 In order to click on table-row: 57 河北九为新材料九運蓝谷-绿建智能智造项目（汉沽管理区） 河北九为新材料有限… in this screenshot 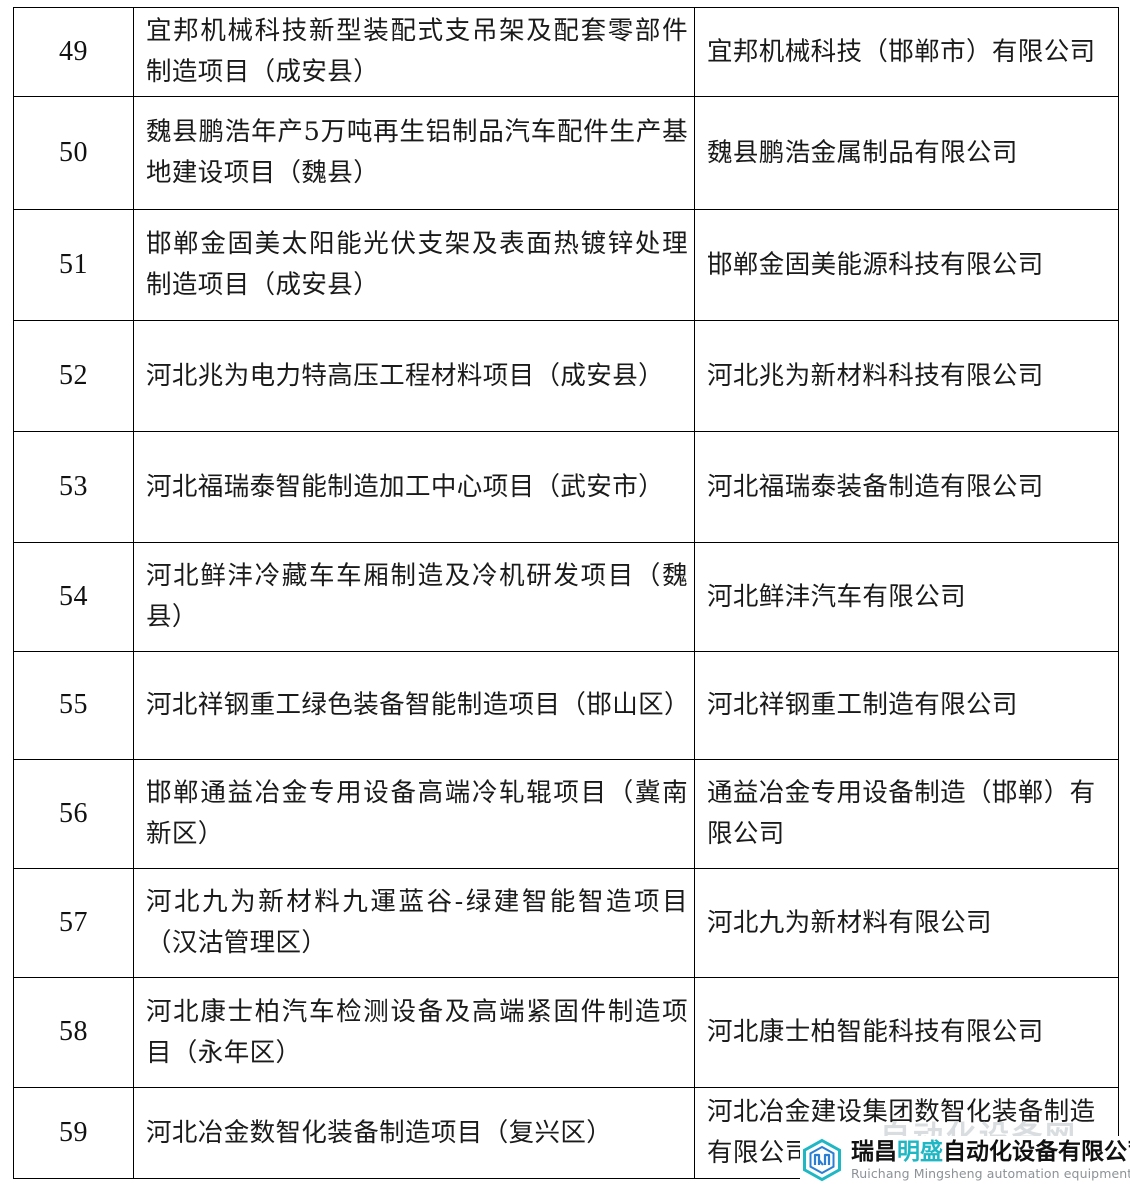, I will do `click(566, 923)`.